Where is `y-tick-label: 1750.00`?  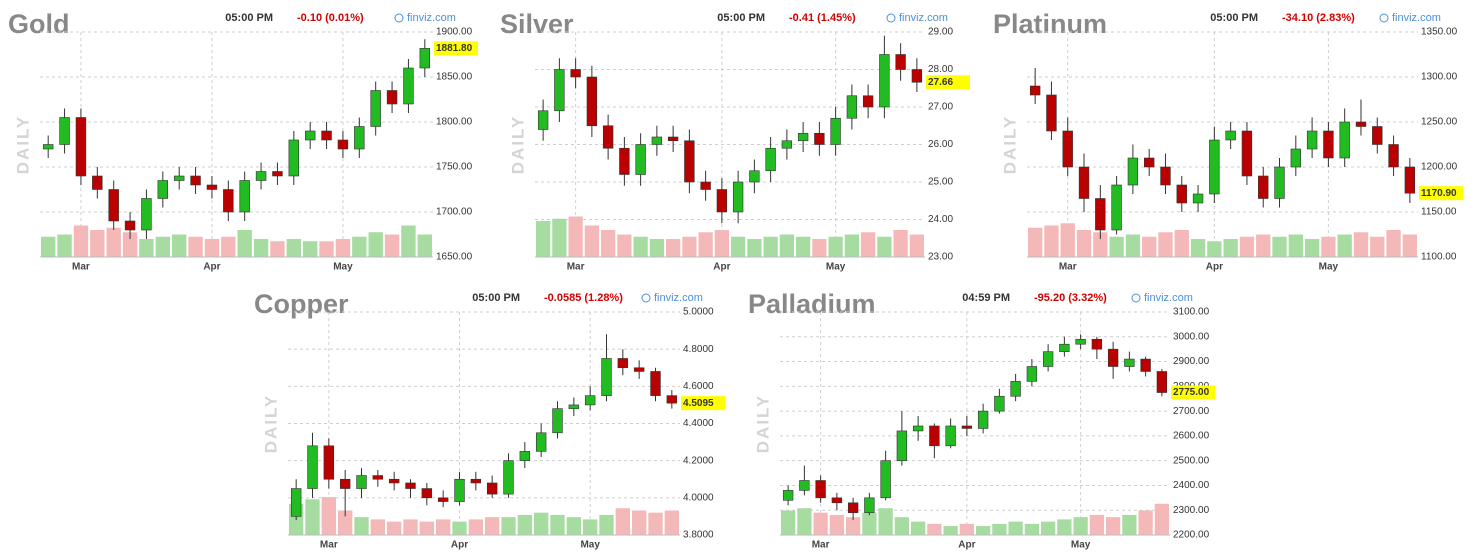 y-tick-label: 1750.00 is located at coordinates (454, 167).